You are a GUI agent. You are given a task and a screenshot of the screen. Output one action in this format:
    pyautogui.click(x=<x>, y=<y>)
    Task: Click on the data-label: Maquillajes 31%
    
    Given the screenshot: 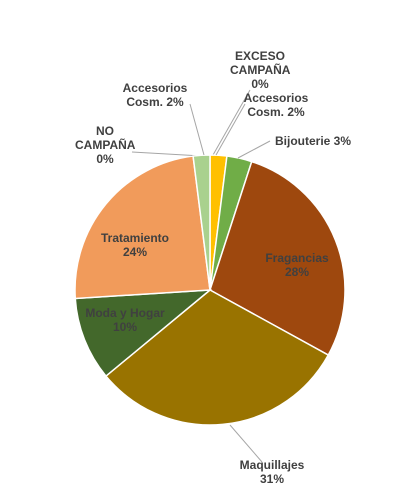 What is the action you would take?
    pyautogui.click(x=272, y=472)
    